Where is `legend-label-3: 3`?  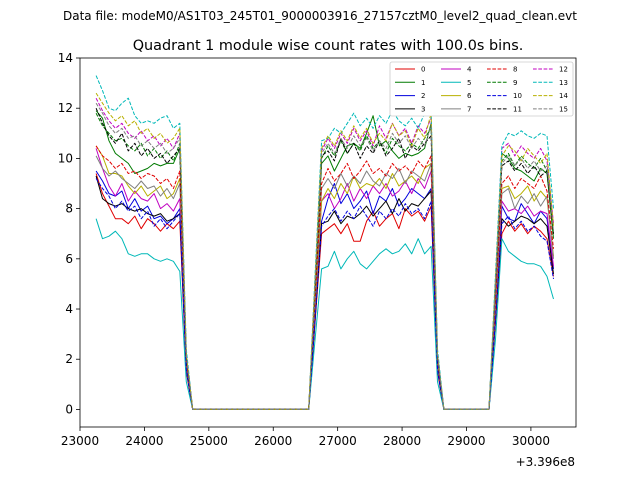
legend-label-3: 3 is located at coordinates (423, 109).